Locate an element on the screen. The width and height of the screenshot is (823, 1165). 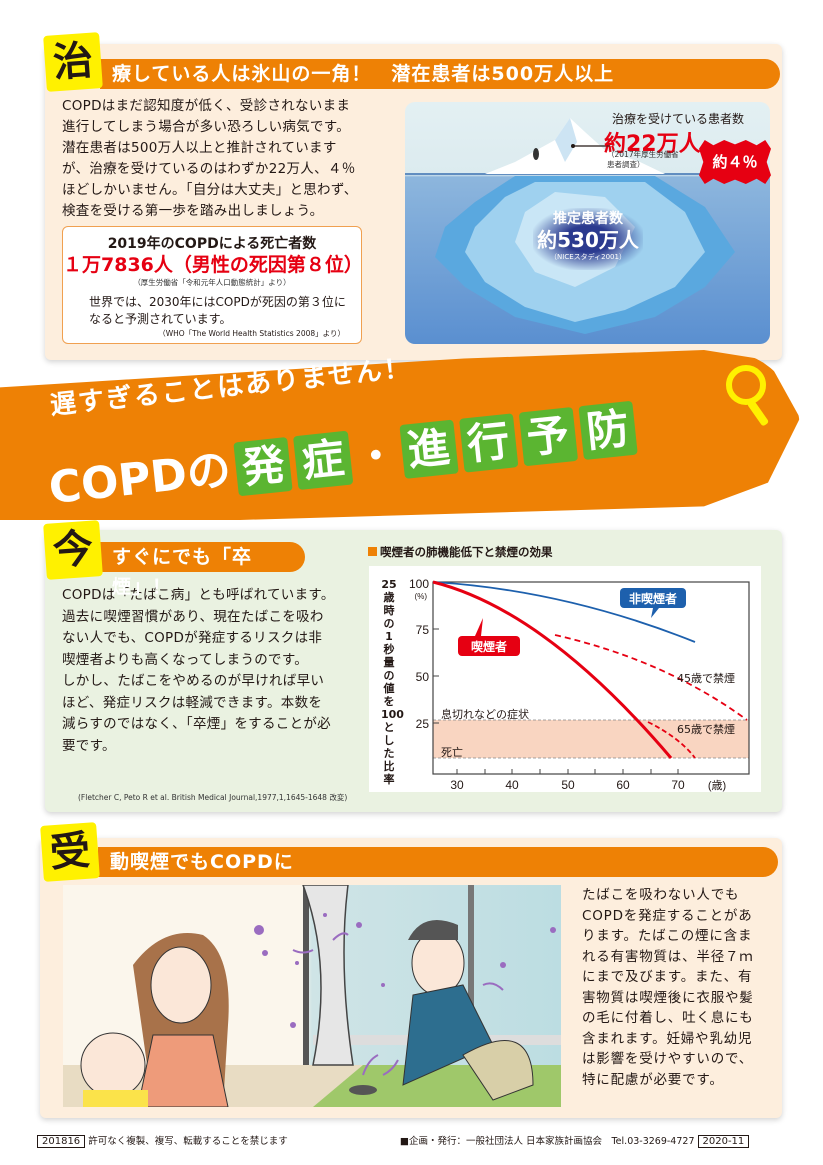
publish-date: 2020-11 is located at coordinates (723, 1141).